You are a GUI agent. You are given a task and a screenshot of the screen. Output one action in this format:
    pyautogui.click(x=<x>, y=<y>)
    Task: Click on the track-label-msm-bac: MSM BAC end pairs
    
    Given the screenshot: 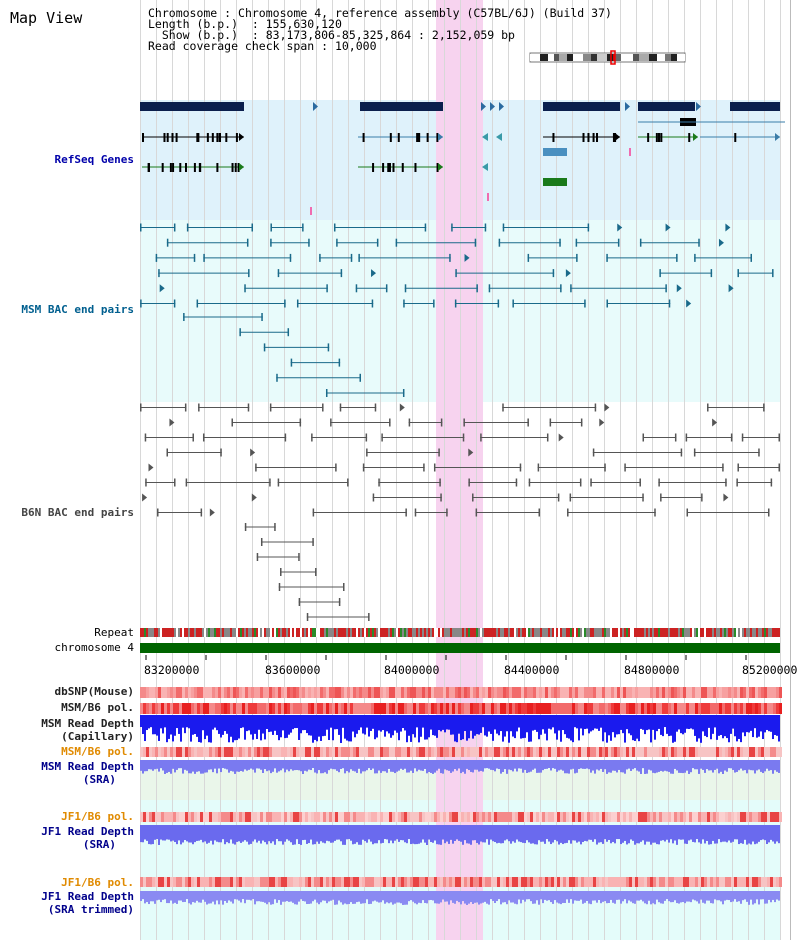 What is the action you would take?
    pyautogui.click(x=77, y=309)
    